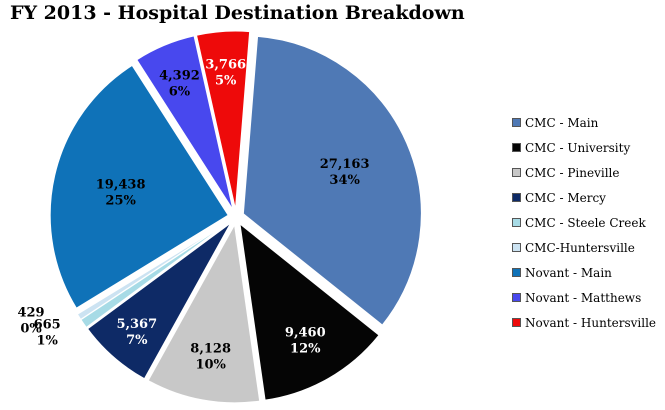  I want to click on pie-slice-novant-matthews, so click(185, 122).